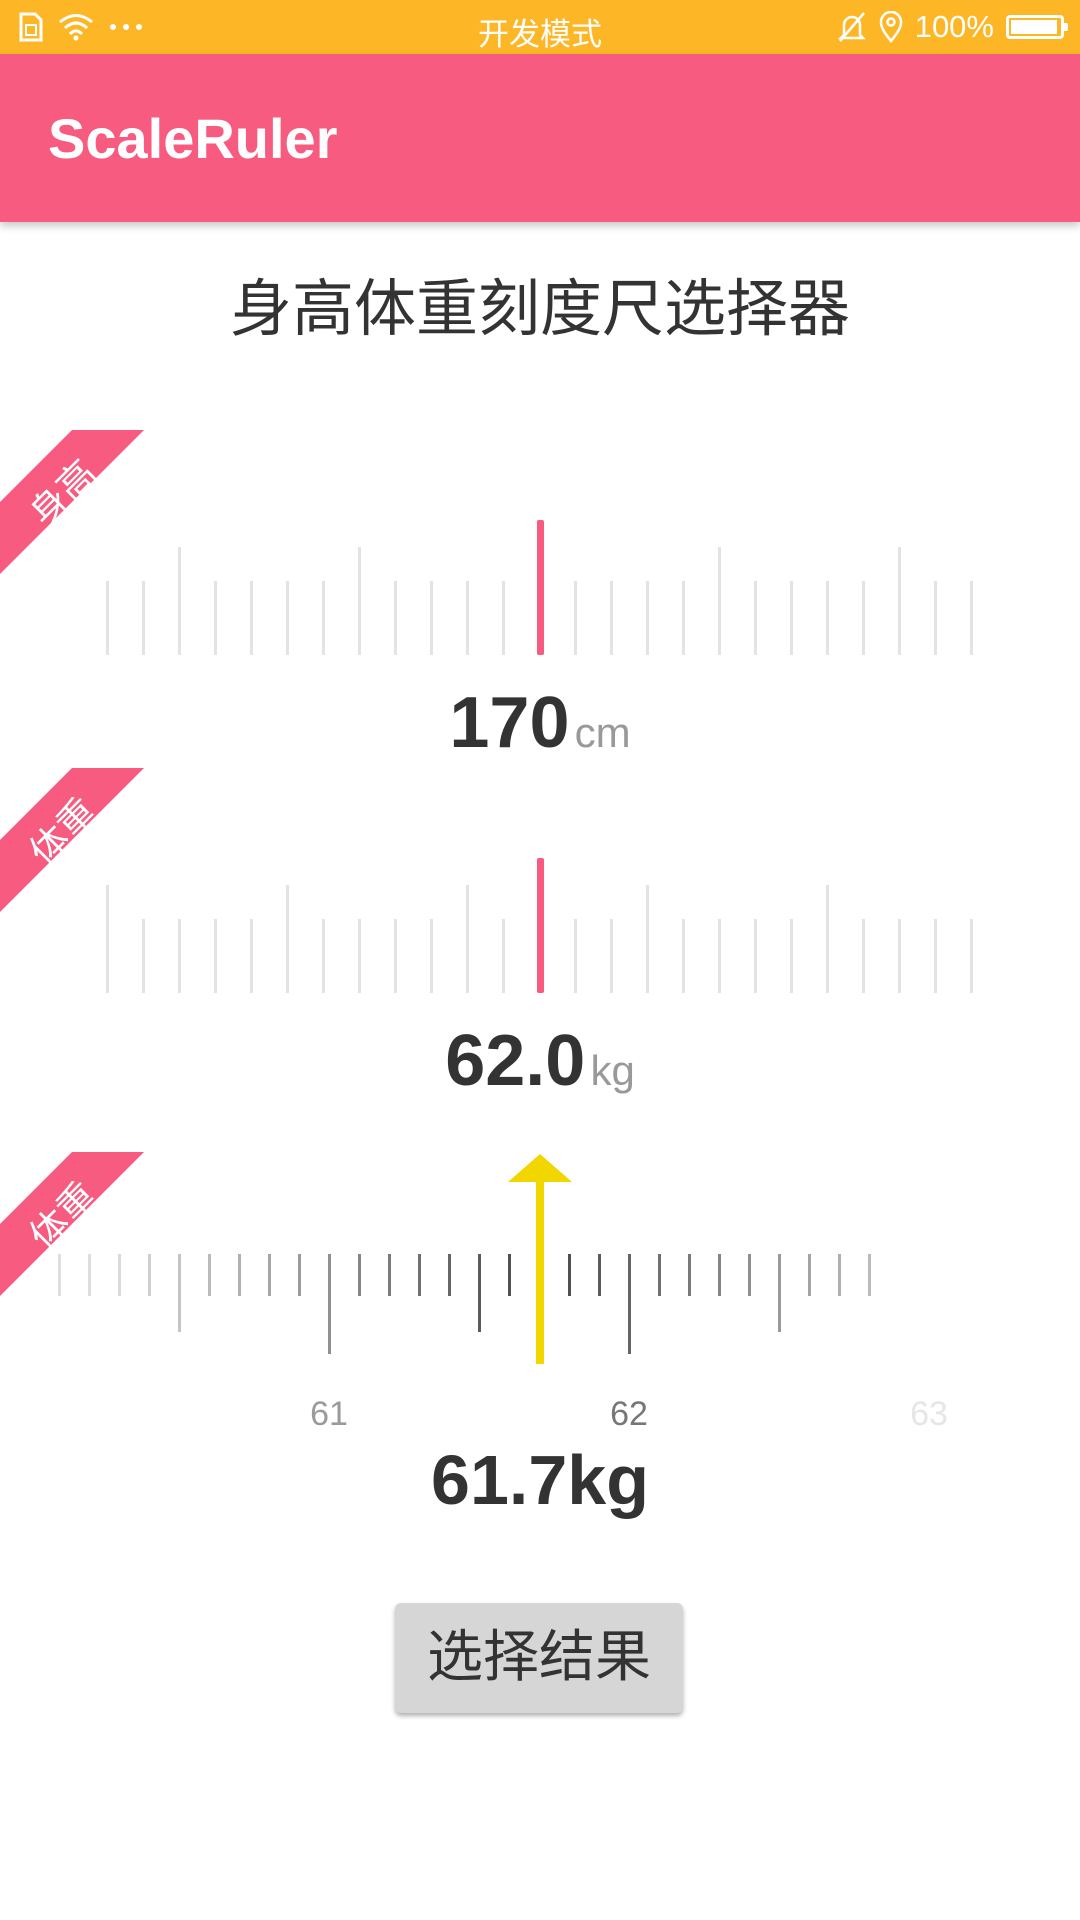 This screenshot has width=1080, height=1920. What do you see at coordinates (629, 1414) in the screenshot?
I see `tick-label-62: 62` at bounding box center [629, 1414].